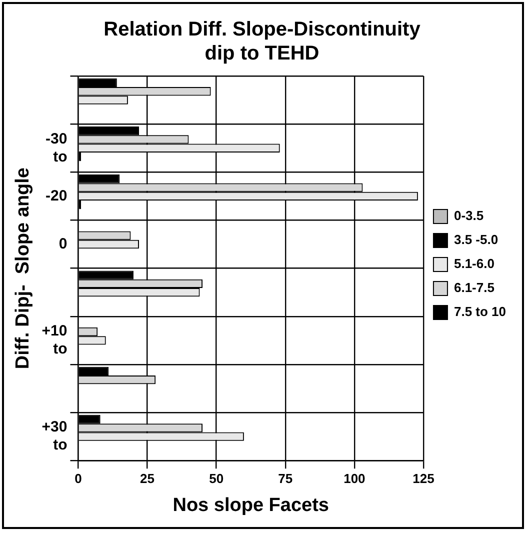 The image size is (530, 535). What do you see at coordinates (423, 478) in the screenshot?
I see `x-tick-label: 125` at bounding box center [423, 478].